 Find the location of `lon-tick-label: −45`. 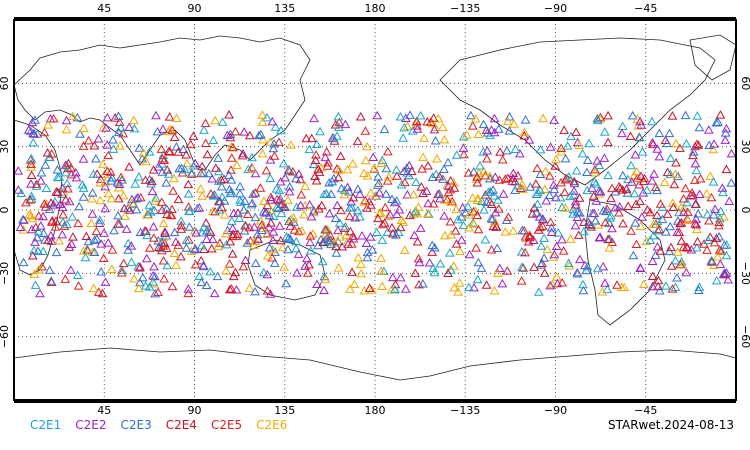

lon-tick-label: −45 is located at coordinates (645, 8).